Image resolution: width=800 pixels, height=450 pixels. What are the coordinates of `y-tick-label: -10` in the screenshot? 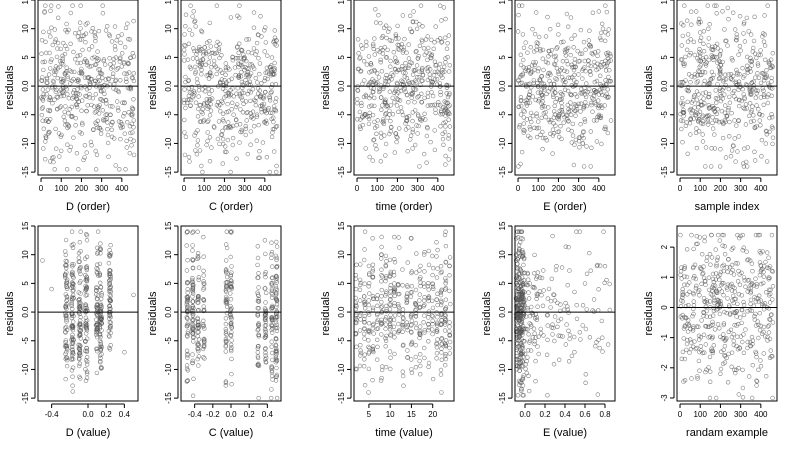 It's located at (341, 143).